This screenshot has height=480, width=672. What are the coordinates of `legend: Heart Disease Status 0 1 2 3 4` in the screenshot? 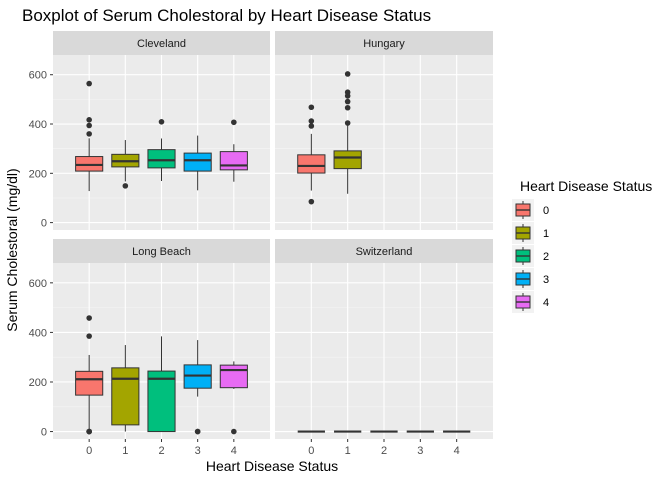 It's located at (582, 245).